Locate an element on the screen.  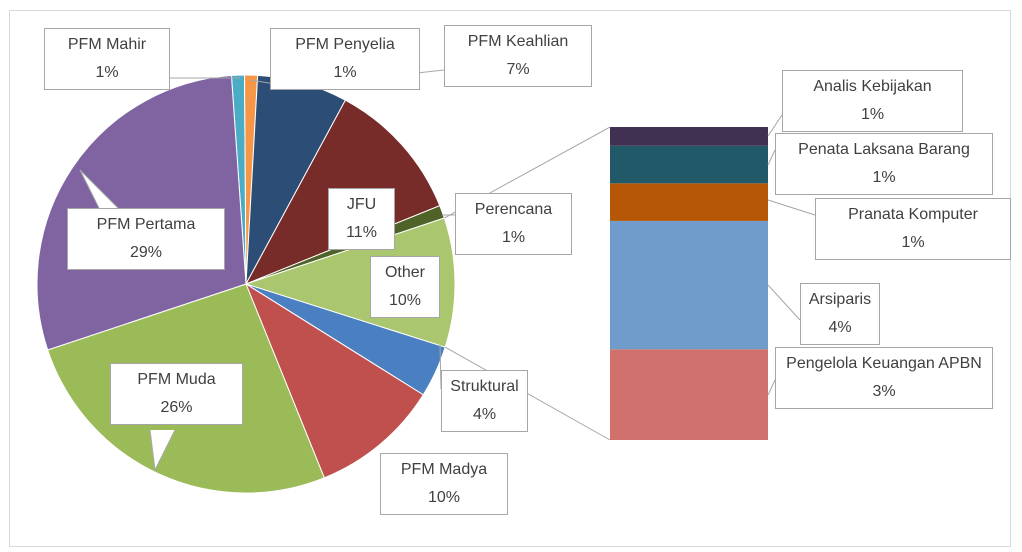
data-label: PFM Keahlian 7% is located at coordinates (518, 56).